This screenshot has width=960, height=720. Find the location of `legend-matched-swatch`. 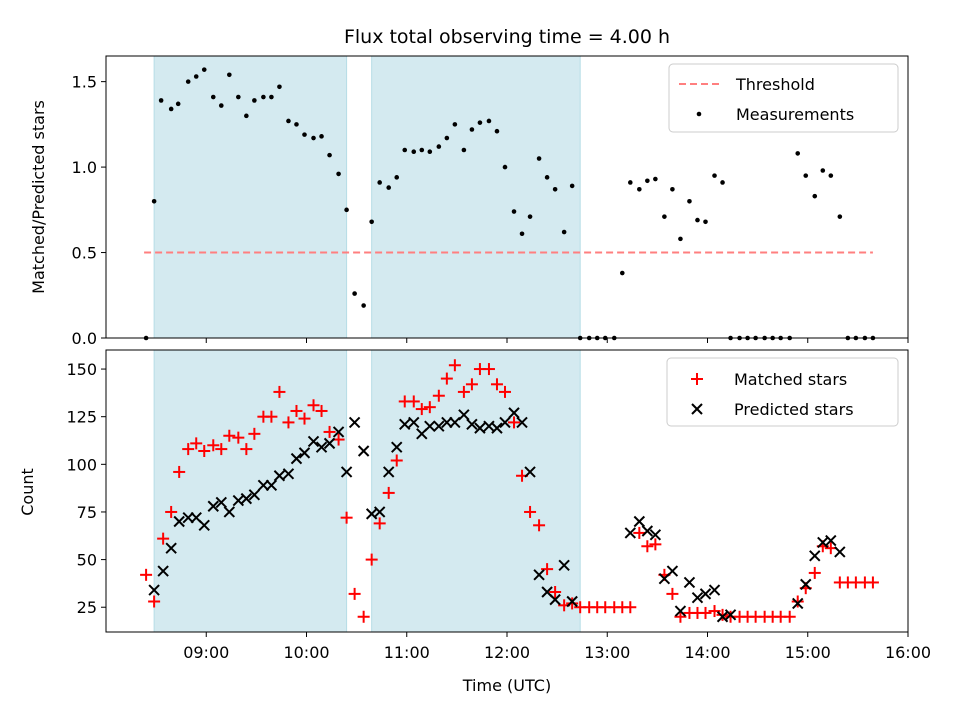

legend-matched-swatch is located at coordinates (697, 379).